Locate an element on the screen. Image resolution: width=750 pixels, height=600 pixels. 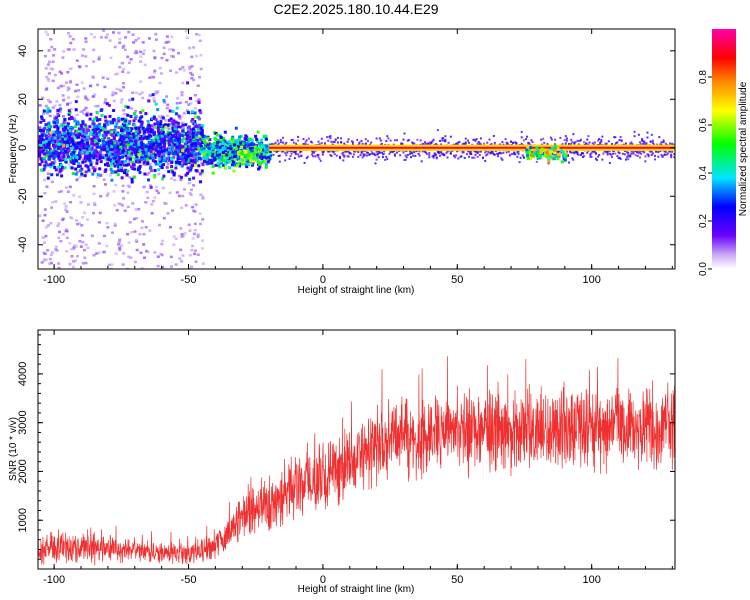
y-tick-label: 20 is located at coordinates (23, 99).